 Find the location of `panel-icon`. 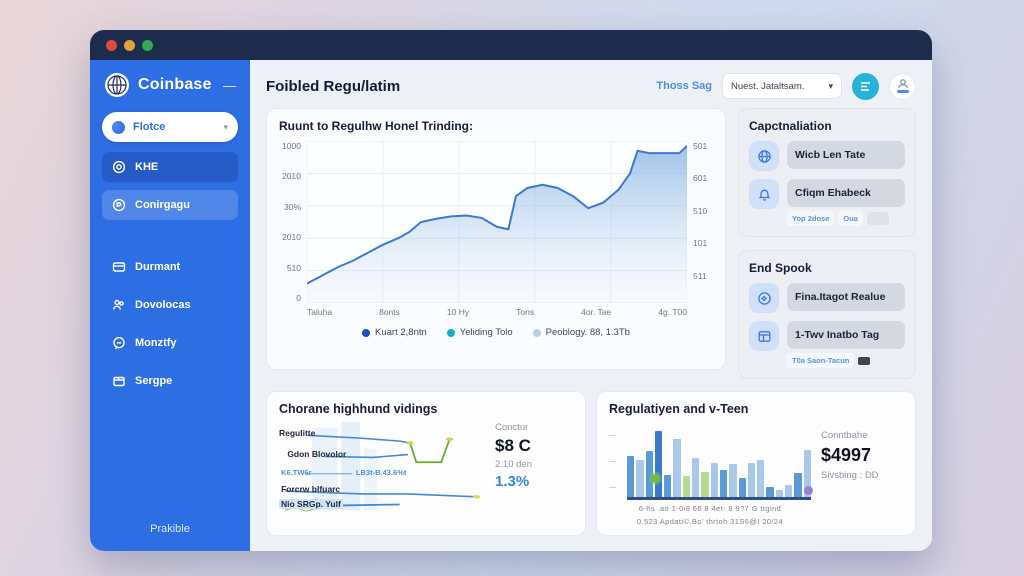

panel-icon is located at coordinates (764, 336).